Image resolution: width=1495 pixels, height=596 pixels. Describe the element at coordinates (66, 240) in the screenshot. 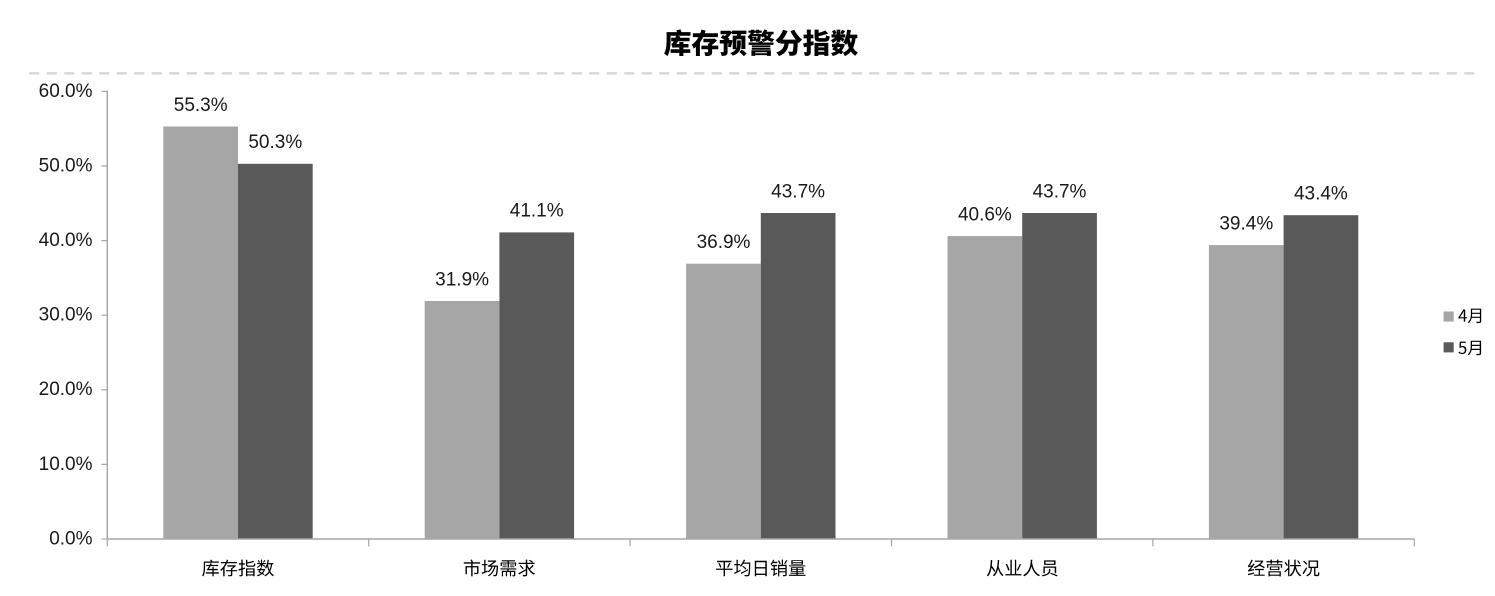

I see `svg-text: 40.0%` at that location.